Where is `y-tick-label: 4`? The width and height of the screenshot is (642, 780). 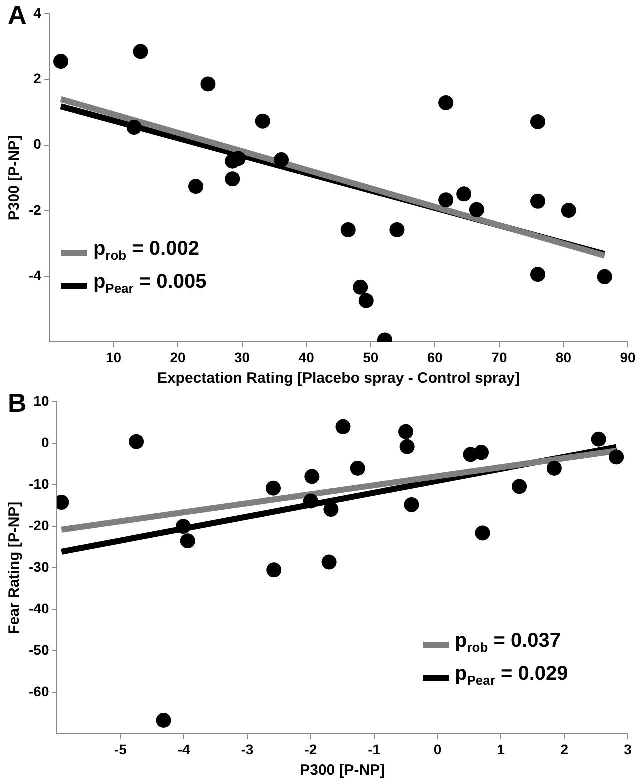 y-tick-label: 4 is located at coordinates (38, 12).